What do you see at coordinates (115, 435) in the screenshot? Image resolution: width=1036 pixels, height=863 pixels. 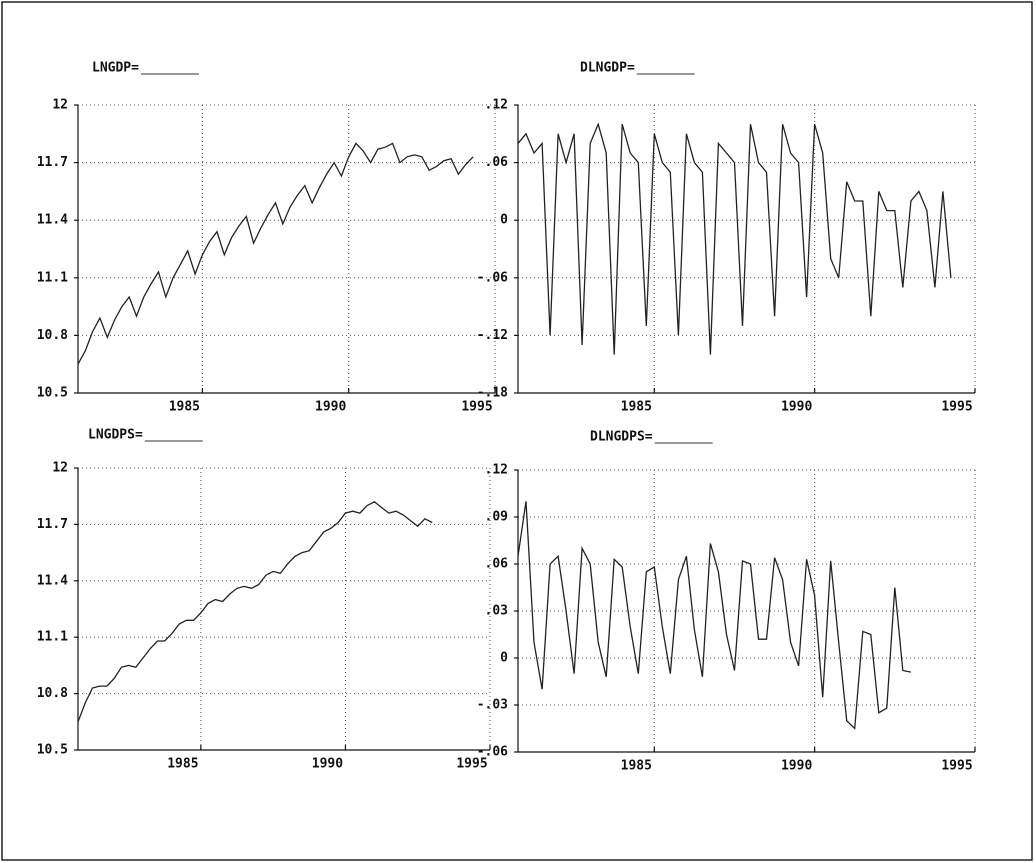 I see `chart-title: LNGDPS=` at bounding box center [115, 435].